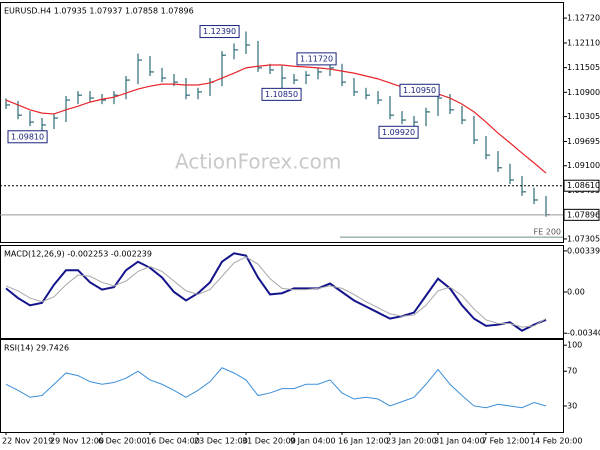  What do you see at coordinates (77, 441) in the screenshot?
I see `x-tick-label: 29 Nov 12:00` at bounding box center [77, 441].